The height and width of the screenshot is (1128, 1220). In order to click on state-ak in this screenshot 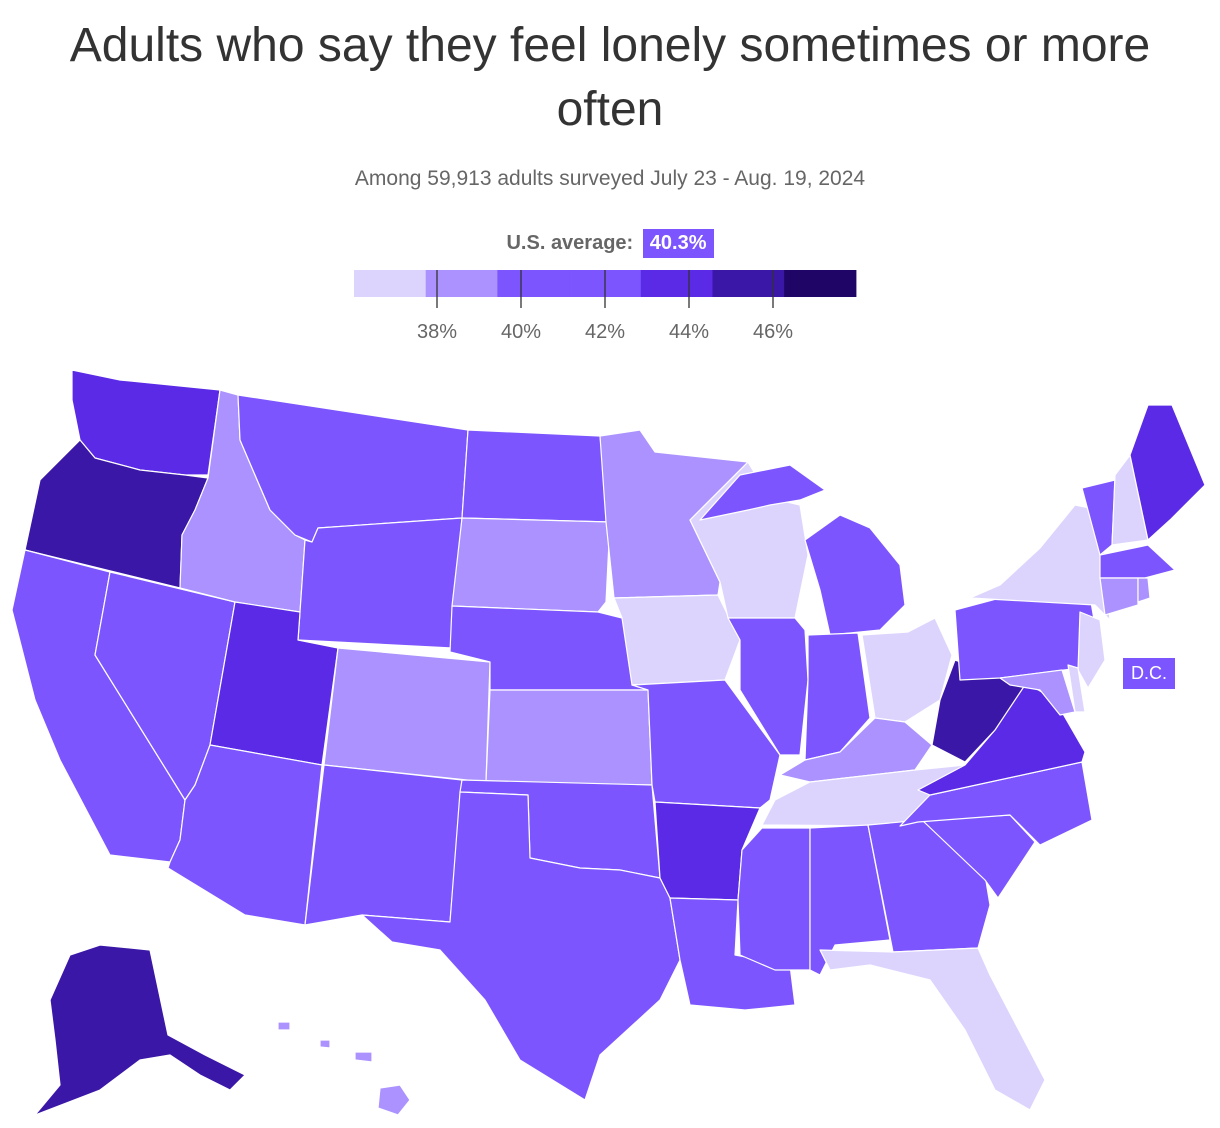, I will do `click(140, 1030)`.